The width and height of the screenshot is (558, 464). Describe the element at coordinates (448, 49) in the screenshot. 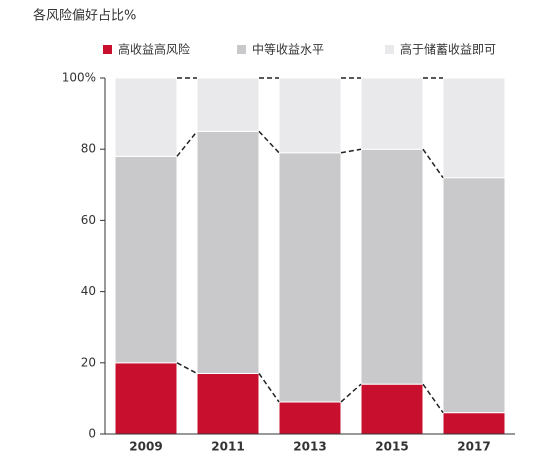

I see `legend-label: 高于储蓄收益即可` at that location.